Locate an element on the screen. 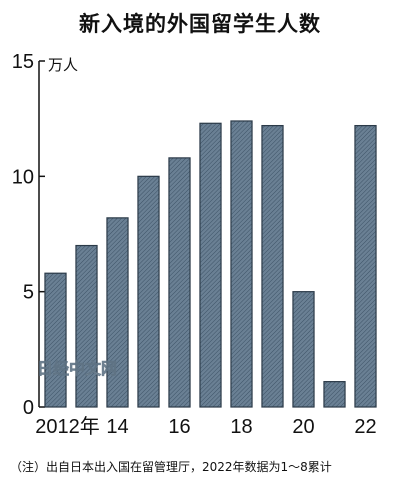  bar-2017 is located at coordinates (210, 265).